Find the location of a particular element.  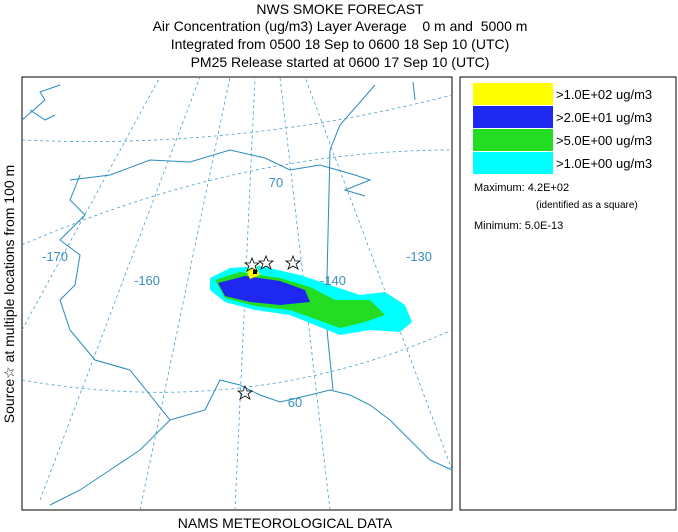

minimum: Minimum: 5.0E-13 is located at coordinates (518, 226).